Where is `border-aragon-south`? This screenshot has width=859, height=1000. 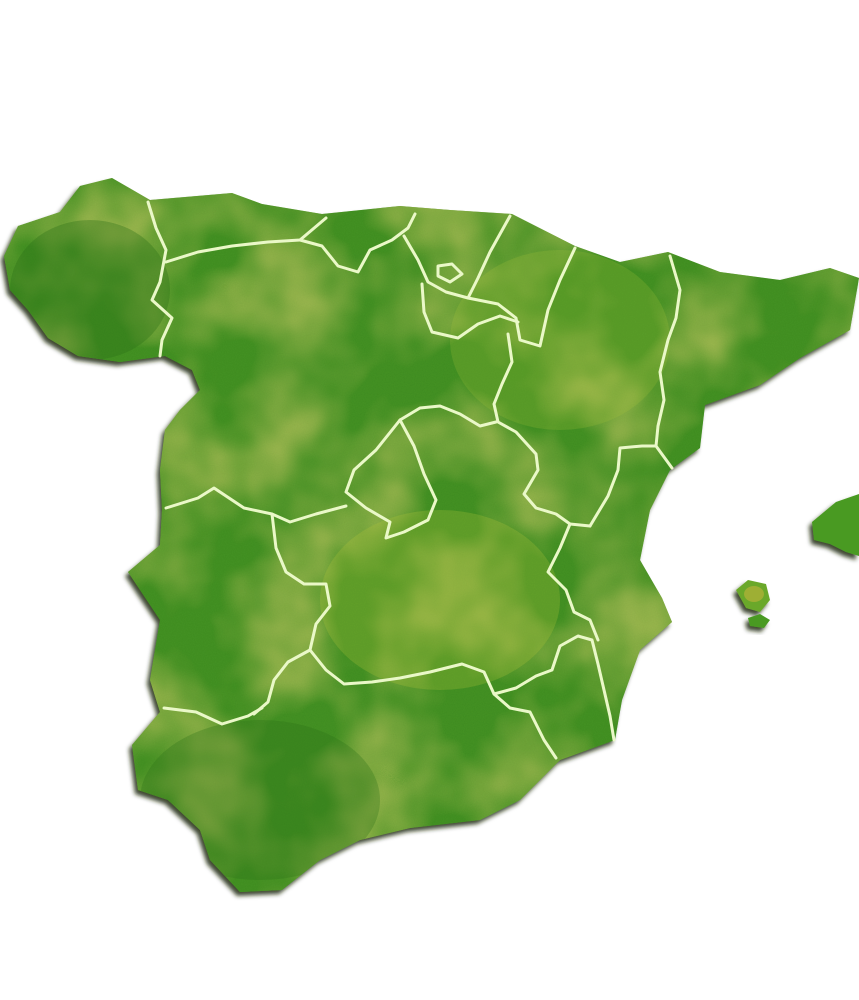 border-aragon-south is located at coordinates (623, 486).